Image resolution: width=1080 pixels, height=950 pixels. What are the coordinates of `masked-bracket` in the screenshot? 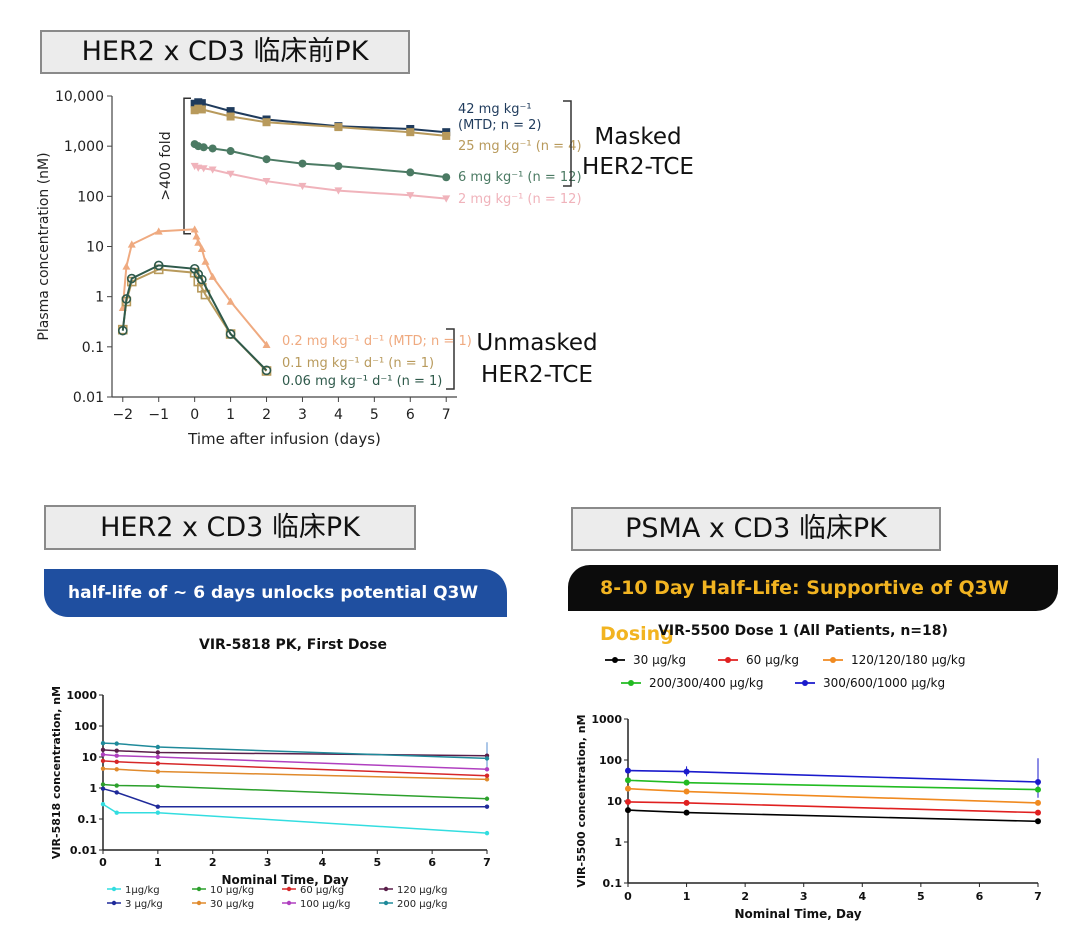 It's located at (567, 143).